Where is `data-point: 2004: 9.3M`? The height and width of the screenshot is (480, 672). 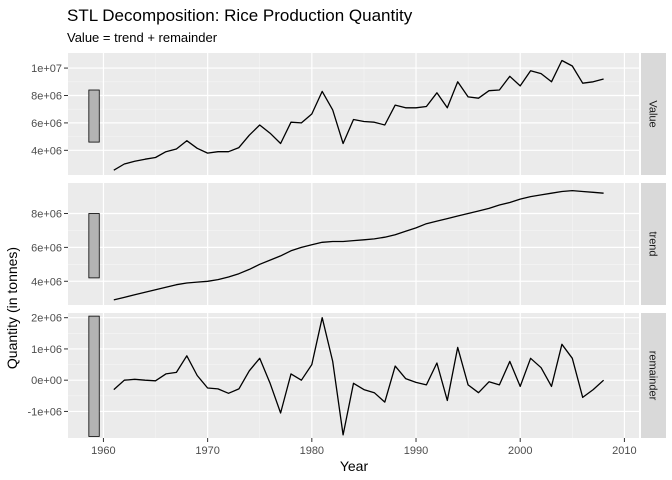 data-point: 2004: 9.3M is located at coordinates (562, 191).